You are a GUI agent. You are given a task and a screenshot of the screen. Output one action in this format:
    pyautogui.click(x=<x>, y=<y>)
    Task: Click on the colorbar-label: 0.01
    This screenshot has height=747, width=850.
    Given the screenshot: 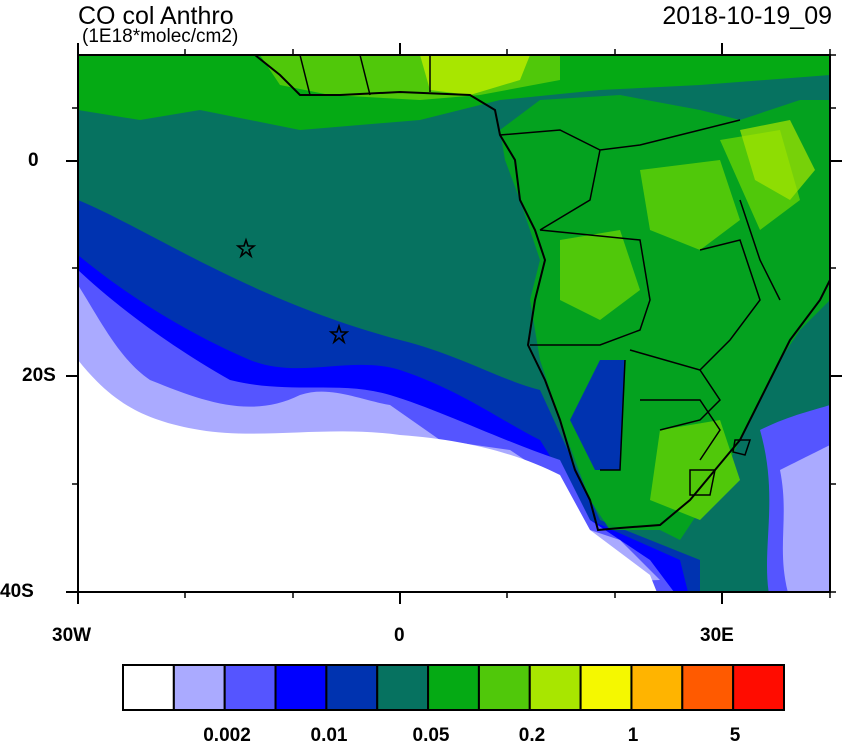 What is the action you would take?
    pyautogui.click(x=329, y=735)
    